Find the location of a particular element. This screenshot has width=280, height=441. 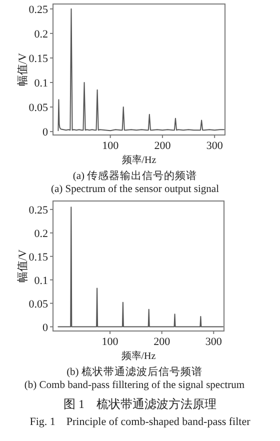

caption: 图 1 梳状带通滤波方法原理 is located at coordinates (140, 404).